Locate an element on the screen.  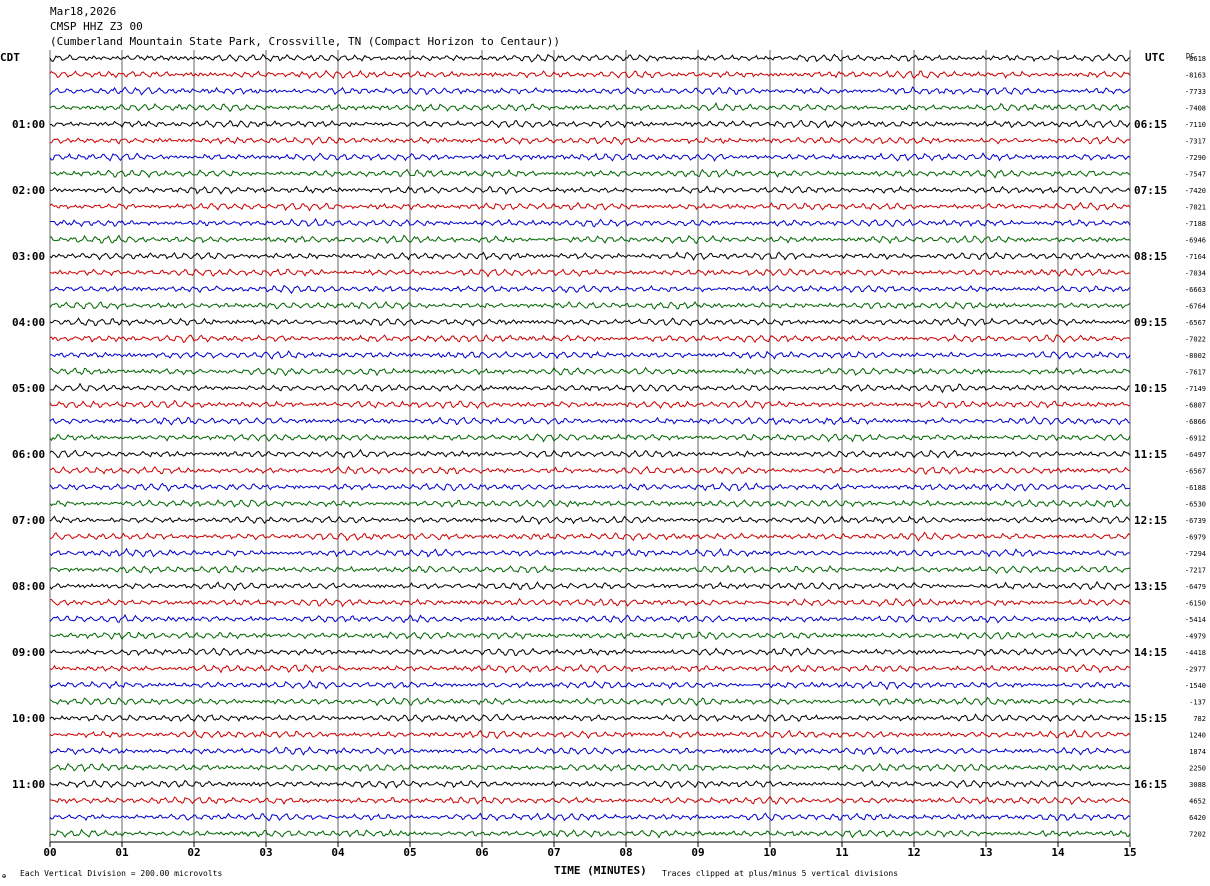
dc-offset-label: -7294 is located at coordinates (1195, 554).